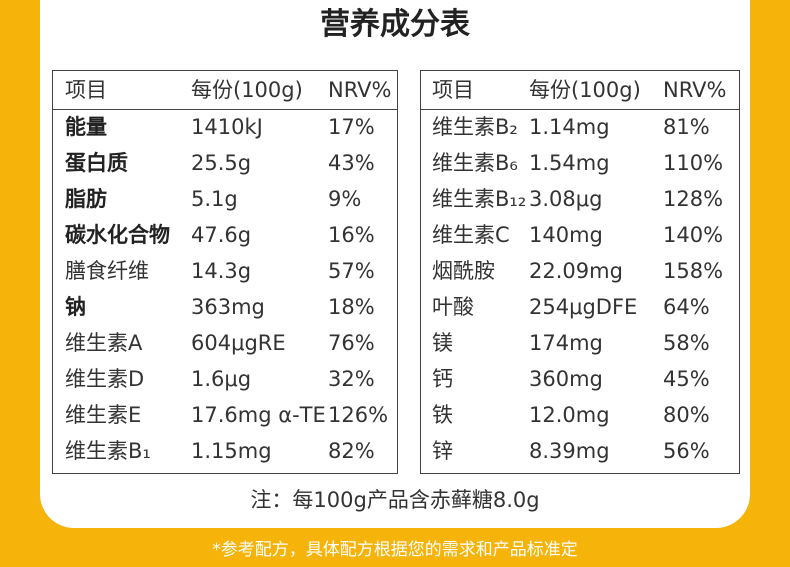 Image resolution: width=790 pixels, height=567 pixels. Describe the element at coordinates (228, 307) in the screenshot. I see `amount: 363mg` at that location.